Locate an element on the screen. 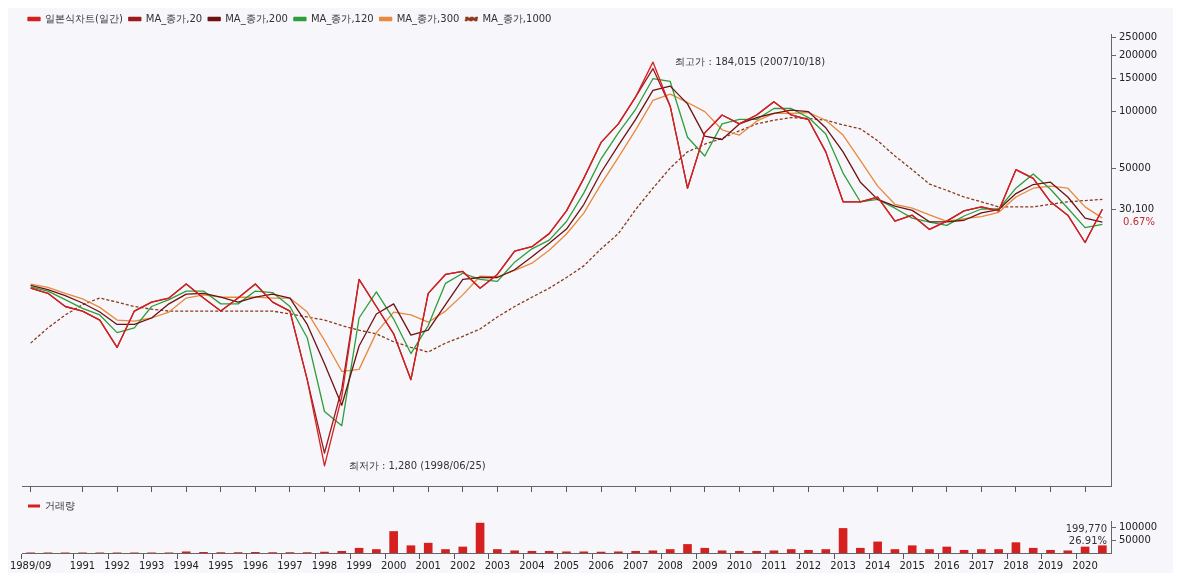 The height and width of the screenshot is (573, 1181). x-tick-label: 2009 is located at coordinates (705, 565).